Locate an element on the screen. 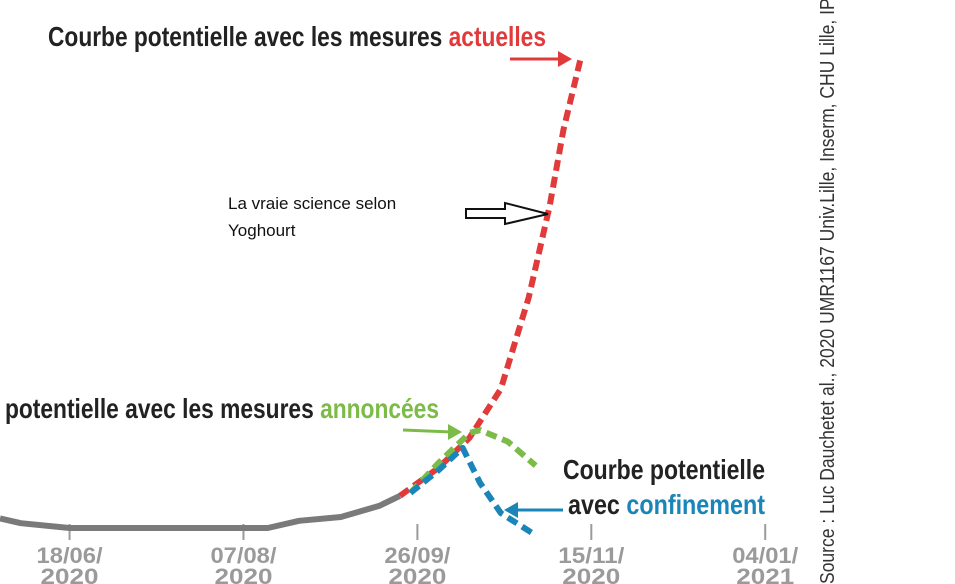  arrow is located at coordinates (427, 431).